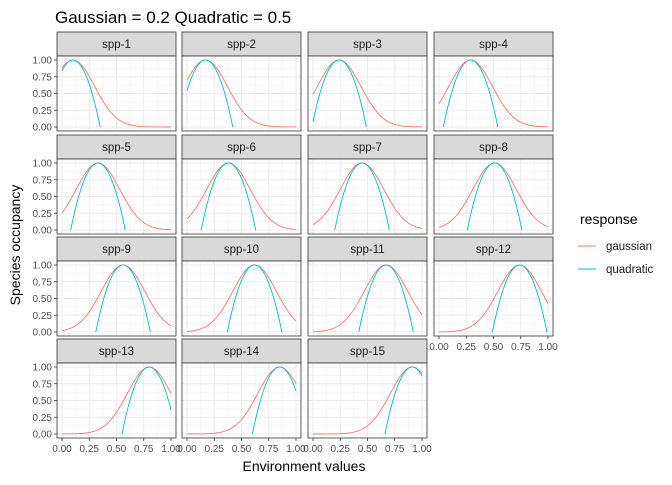 The height and width of the screenshot is (485, 672). What do you see at coordinates (304, 466) in the screenshot?
I see `x-axis-label: Environment values` at bounding box center [304, 466].